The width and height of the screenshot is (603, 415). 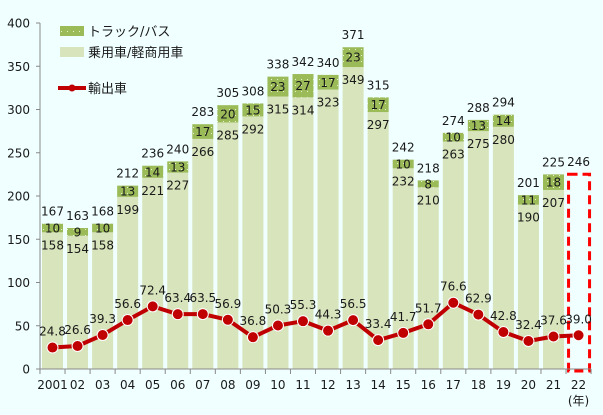 I want to click on total-value-label: 236, so click(x=152, y=154).